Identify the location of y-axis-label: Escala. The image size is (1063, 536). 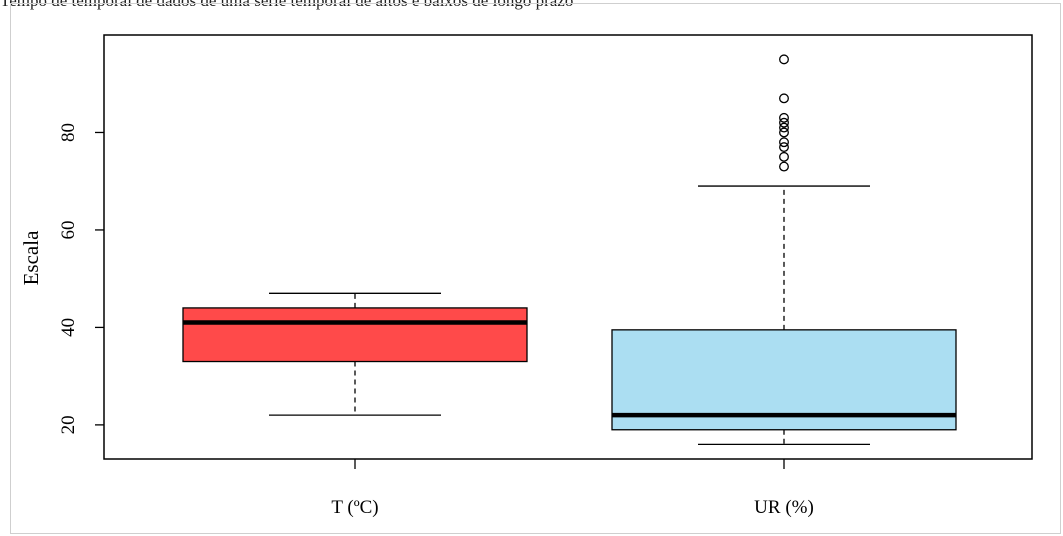
(31, 257).